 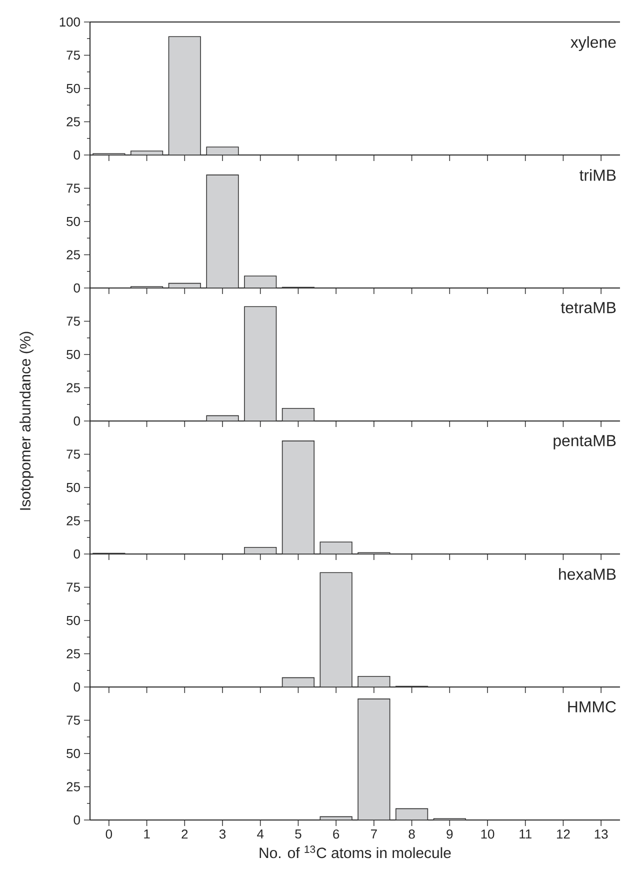 I want to click on x-tick-label: 1, so click(x=147, y=834).